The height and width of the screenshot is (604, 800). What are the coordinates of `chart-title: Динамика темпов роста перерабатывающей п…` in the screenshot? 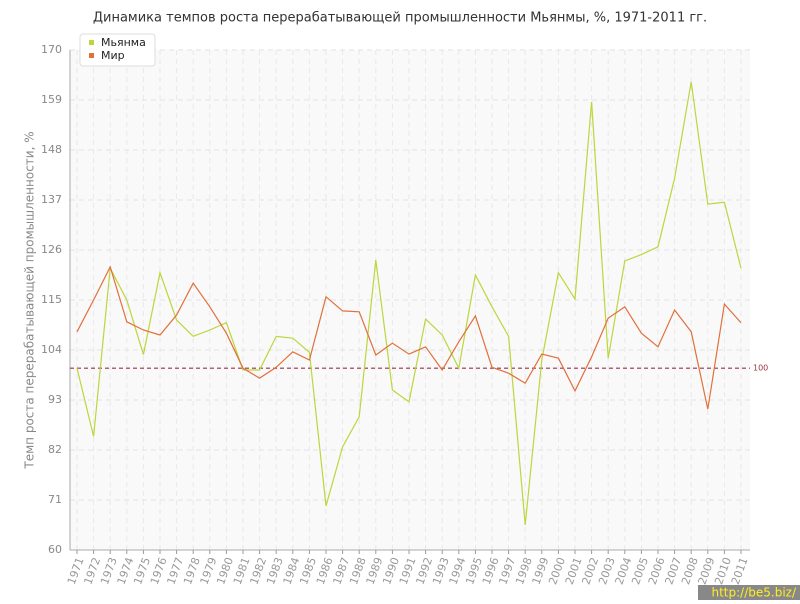 It's located at (400, 18).